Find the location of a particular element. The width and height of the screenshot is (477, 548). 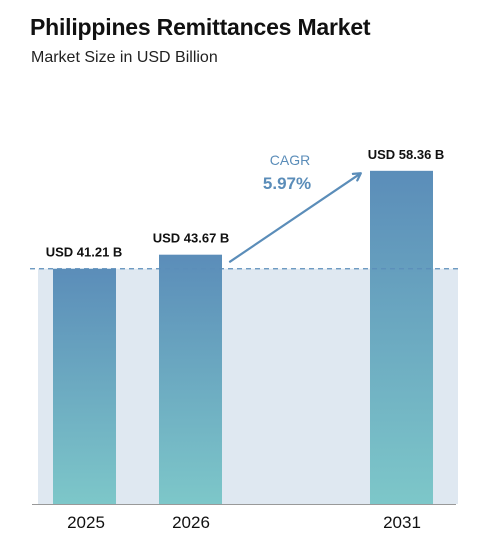

bar-2025 is located at coordinates (84, 386).